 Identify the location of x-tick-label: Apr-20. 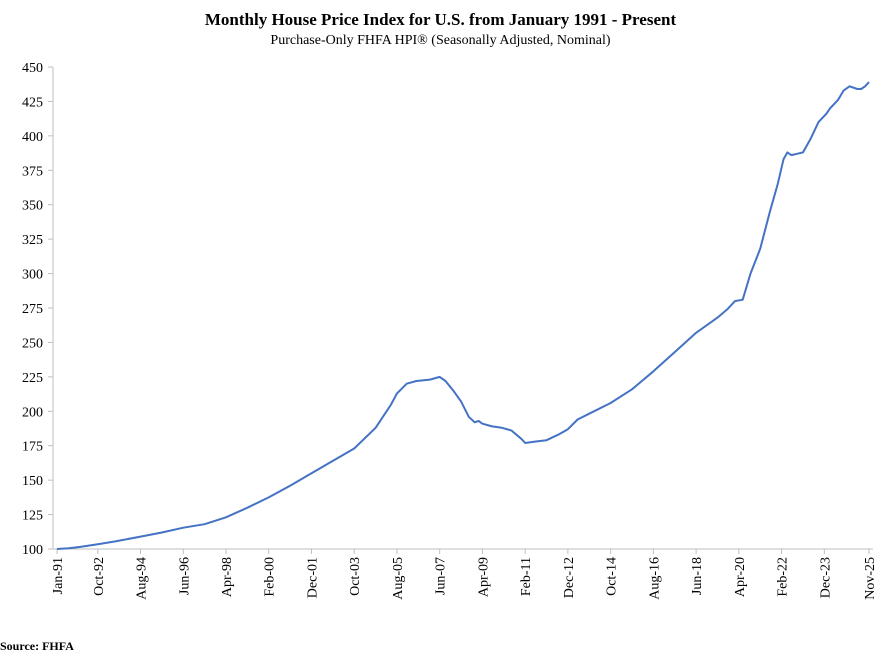
(740, 577).